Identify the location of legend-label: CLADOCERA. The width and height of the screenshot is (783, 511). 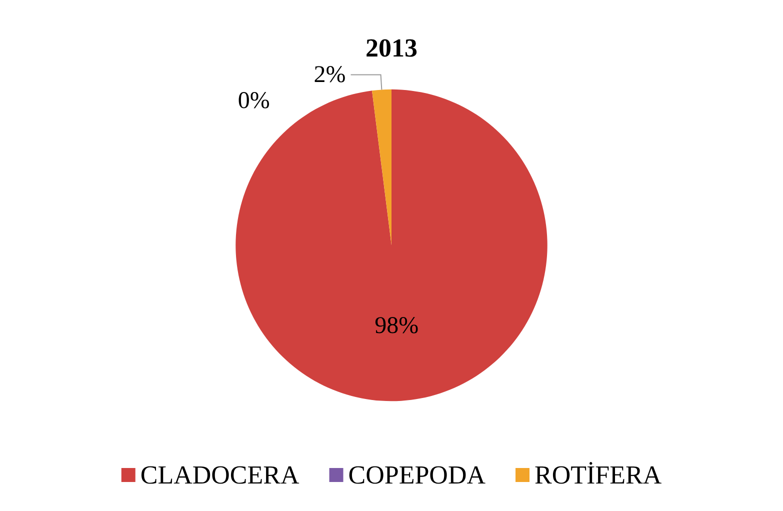
(220, 475).